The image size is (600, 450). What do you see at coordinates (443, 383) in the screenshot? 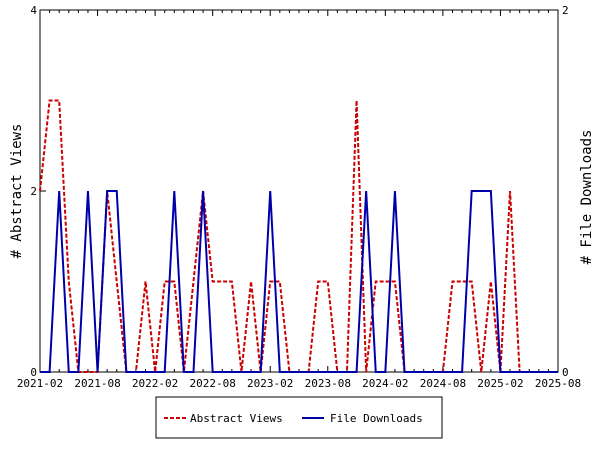
I see `x-tick-label: 2024-08` at bounding box center [443, 383].